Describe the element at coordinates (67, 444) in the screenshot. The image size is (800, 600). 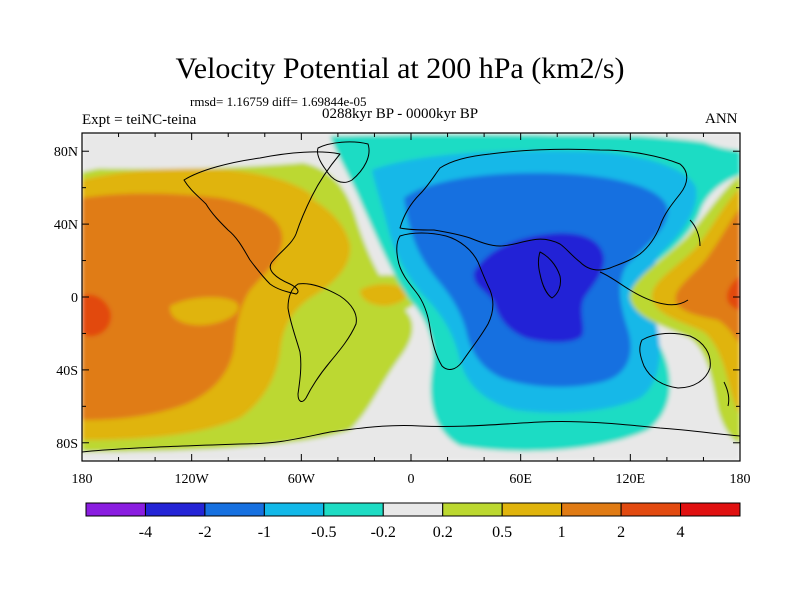
I see `lat-tick-label: 80S` at that location.